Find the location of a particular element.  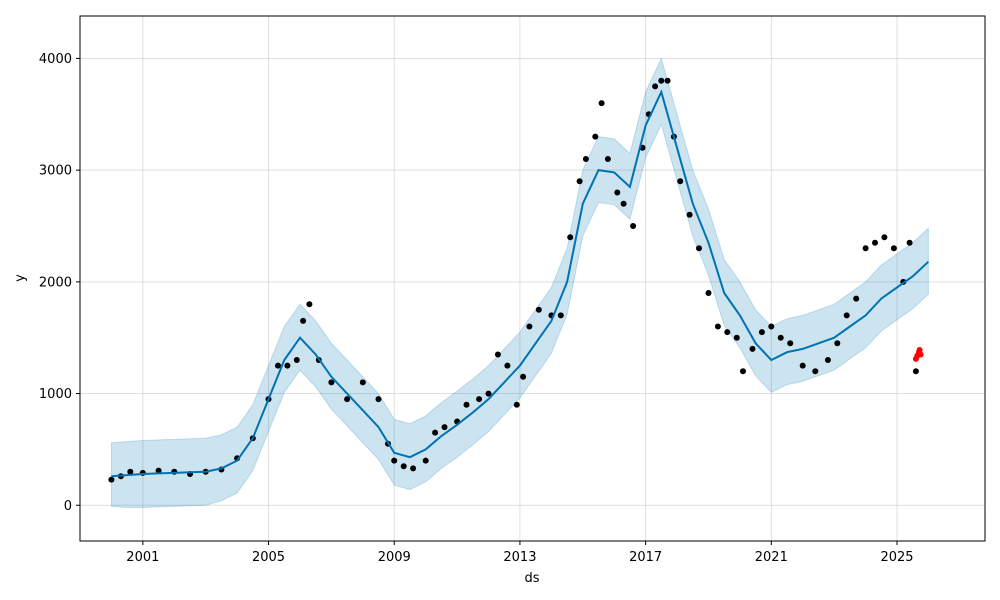

y-tick-label: 1000 is located at coordinates (55, 394).